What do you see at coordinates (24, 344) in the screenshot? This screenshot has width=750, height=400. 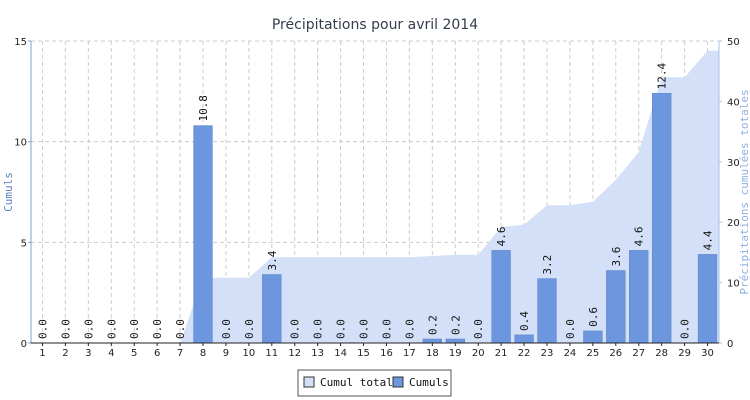 I see `y-tick-label: 0` at bounding box center [24, 344].